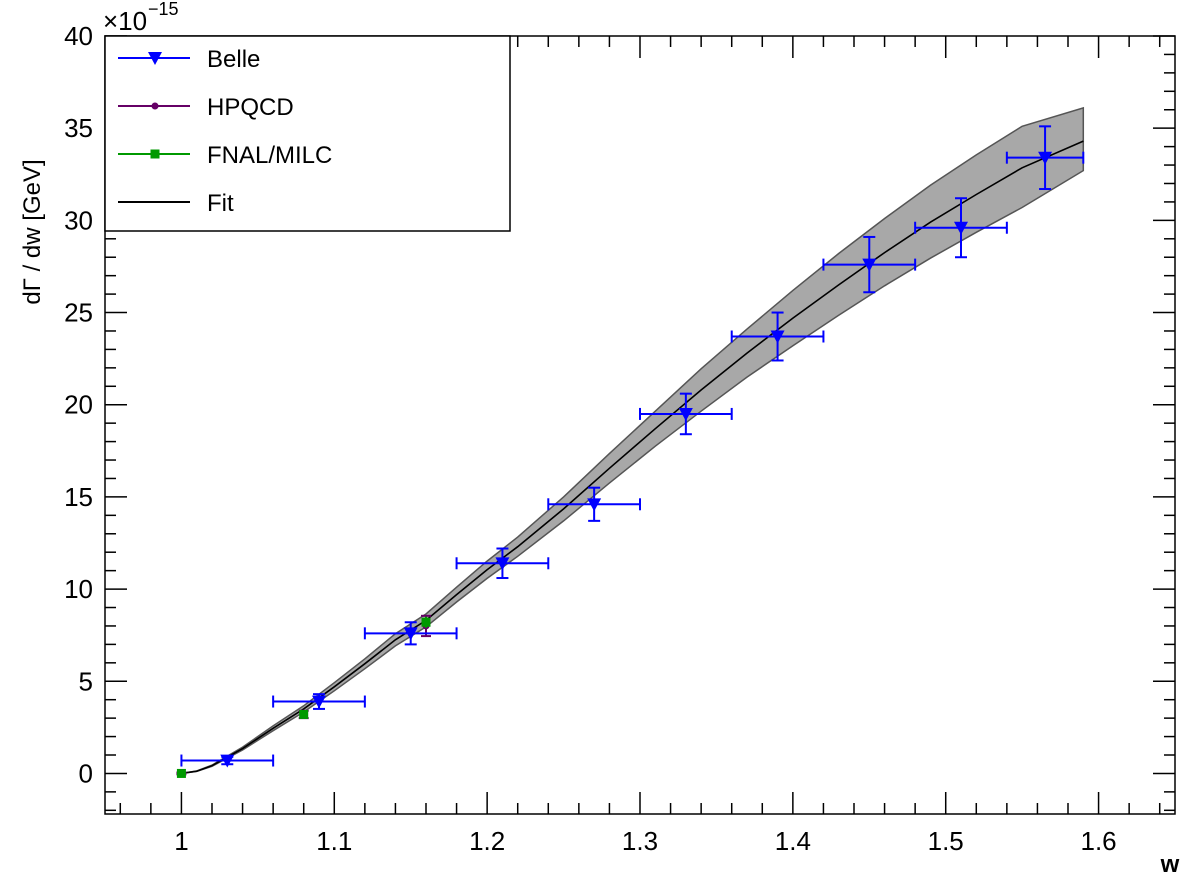  I want to click on y-tick-label: 0, so click(86, 773).